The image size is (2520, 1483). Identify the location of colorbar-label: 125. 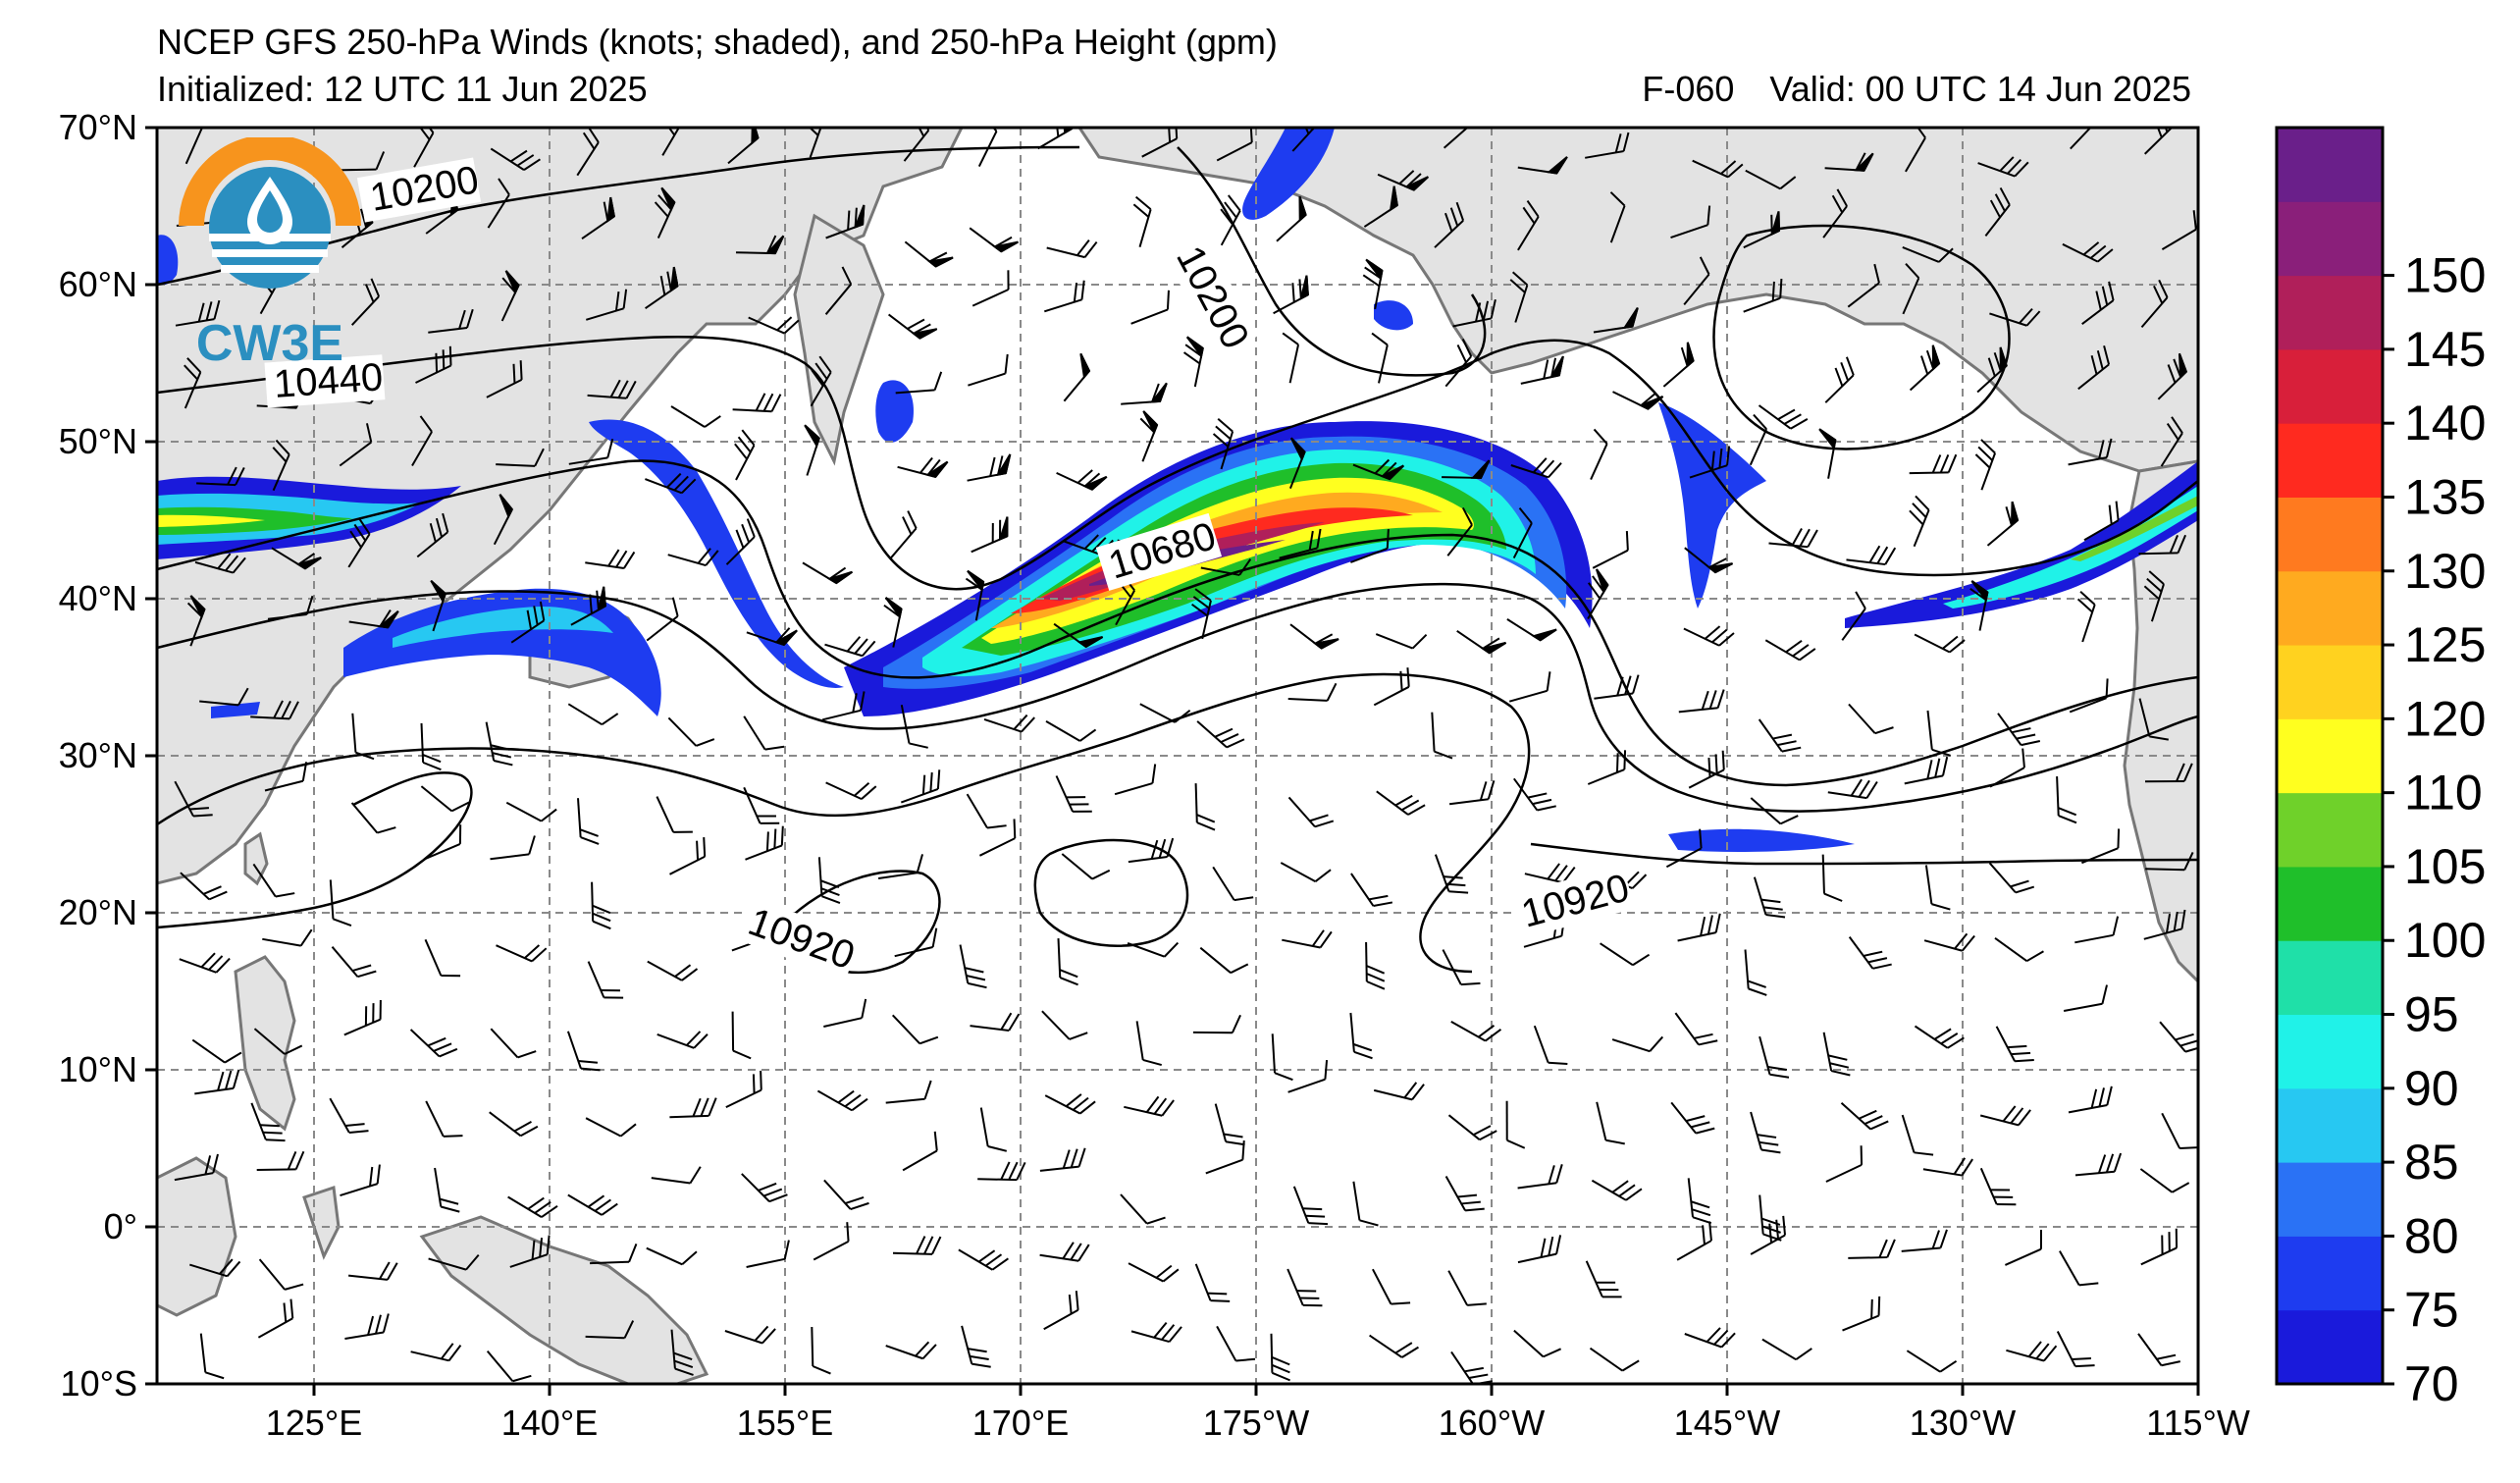
(2445, 645).